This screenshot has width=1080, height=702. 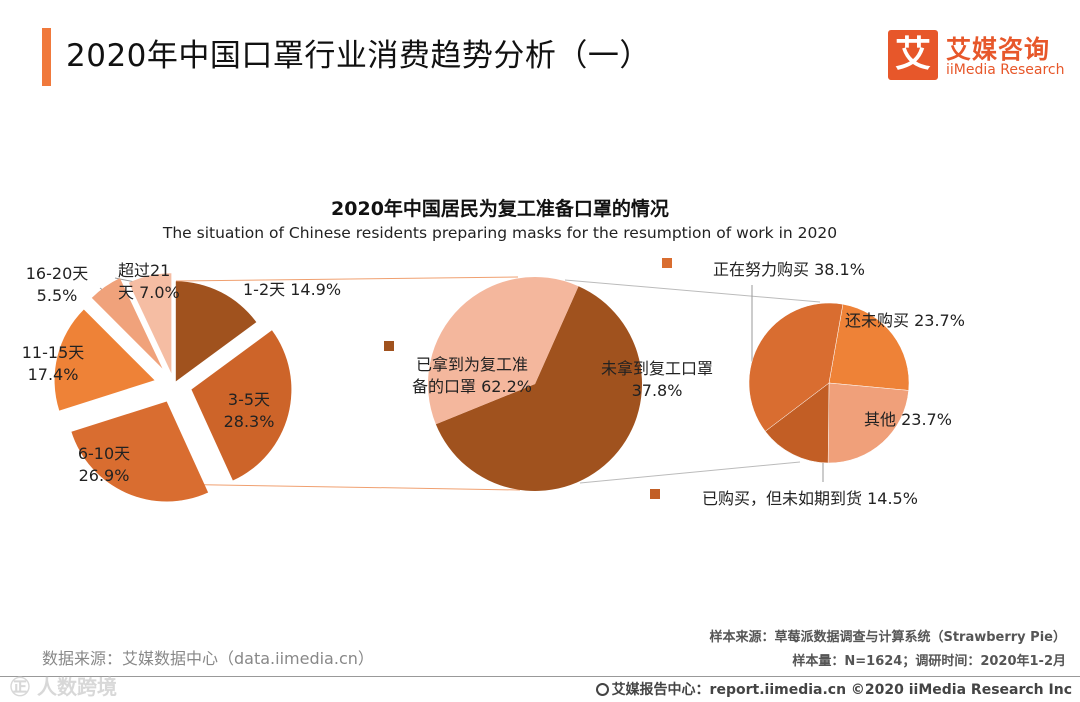 What do you see at coordinates (389, 346) in the screenshot?
I see `legend-marker-obtained` at bounding box center [389, 346].